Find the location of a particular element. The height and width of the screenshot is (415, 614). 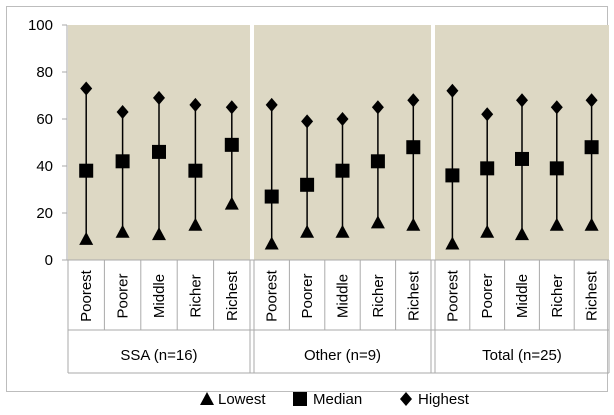

y-tick-label: 100 is located at coordinates (40, 25).